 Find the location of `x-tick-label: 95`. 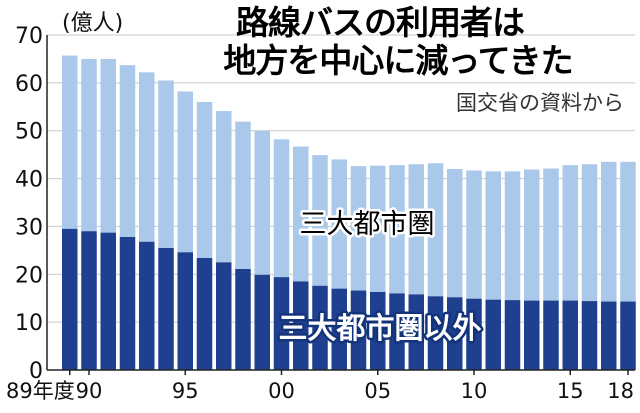

x-tick-label: 95 is located at coordinates (185, 391).